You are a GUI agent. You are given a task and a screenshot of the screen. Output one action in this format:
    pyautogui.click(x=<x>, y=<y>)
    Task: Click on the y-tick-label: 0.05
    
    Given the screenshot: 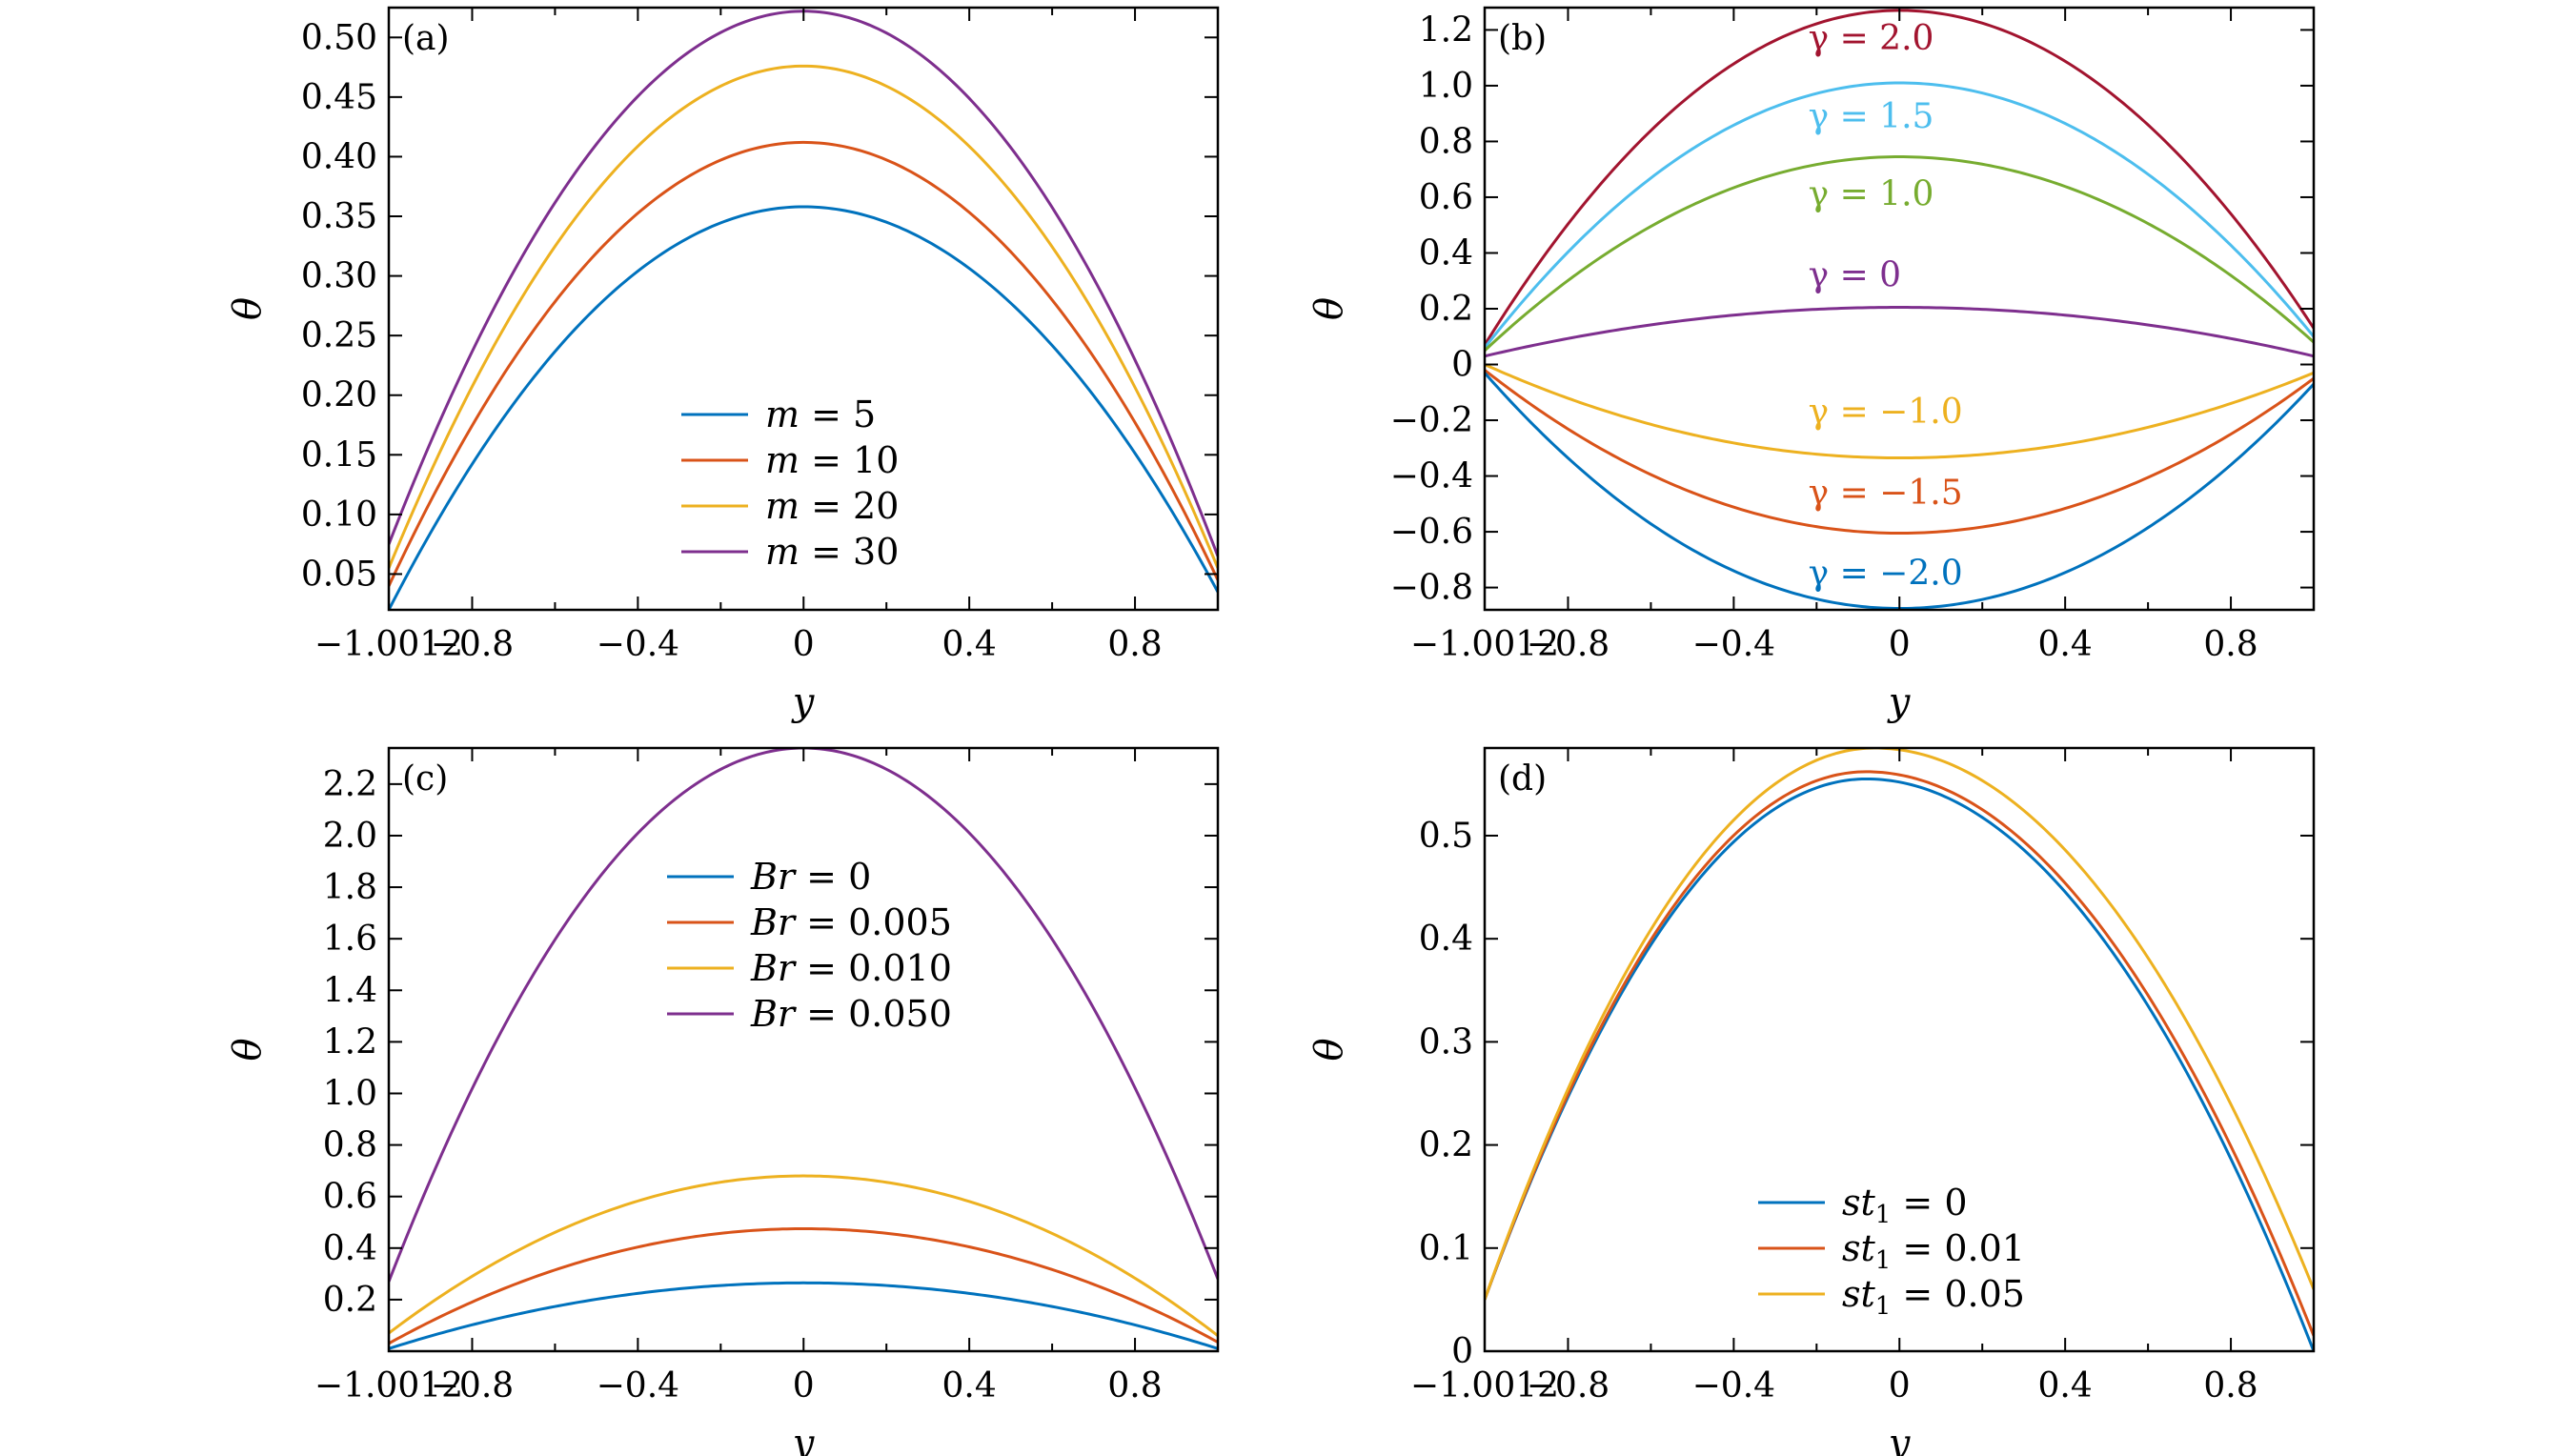 What is the action you would take?
    pyautogui.click(x=339, y=575)
    